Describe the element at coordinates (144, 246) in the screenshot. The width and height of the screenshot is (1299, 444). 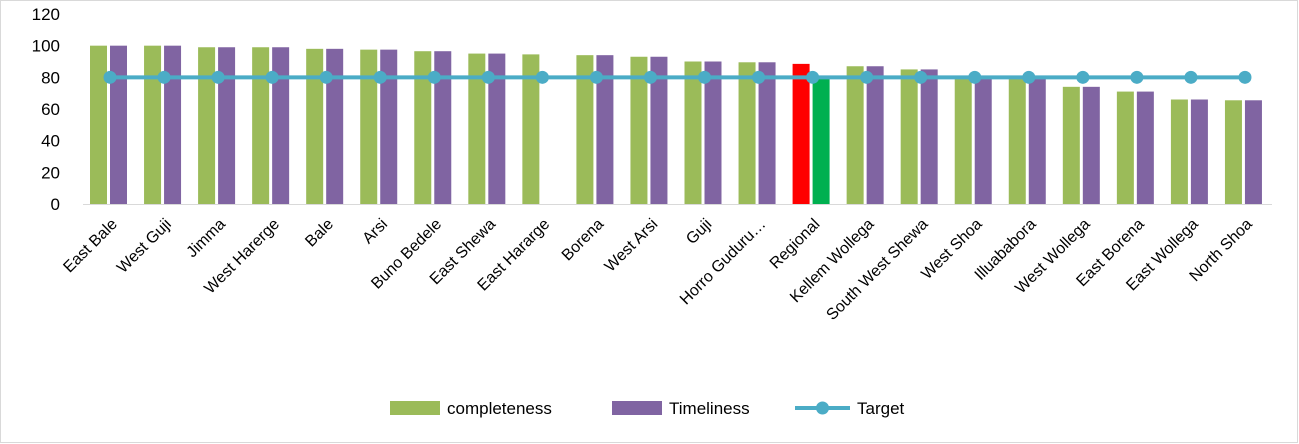
I see `category-label: West Guji` at that location.